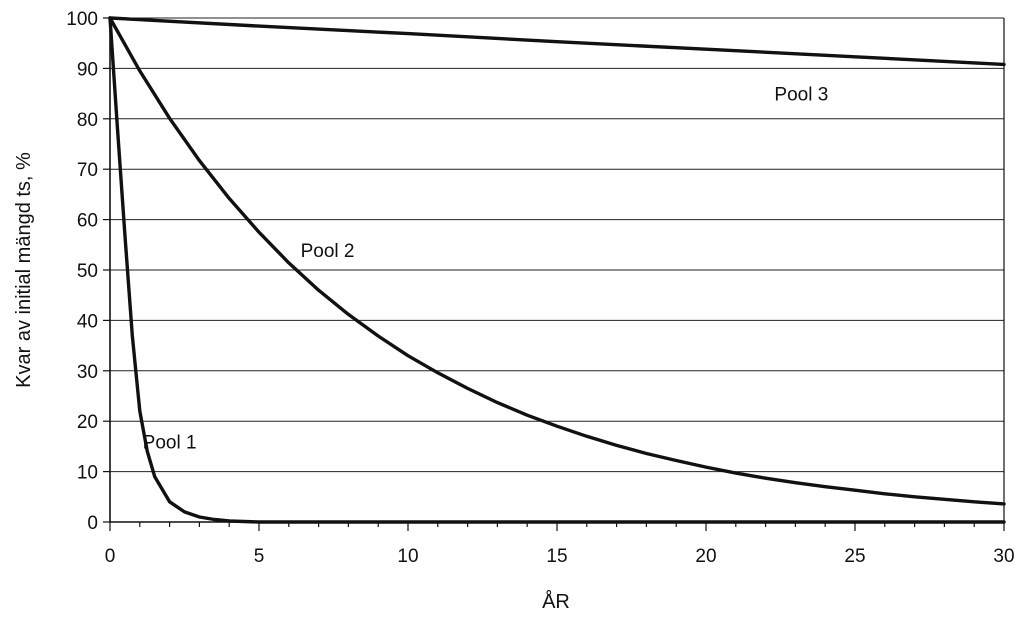  Describe the element at coordinates (259, 556) in the screenshot. I see `x-tick-label-5: 5` at that location.